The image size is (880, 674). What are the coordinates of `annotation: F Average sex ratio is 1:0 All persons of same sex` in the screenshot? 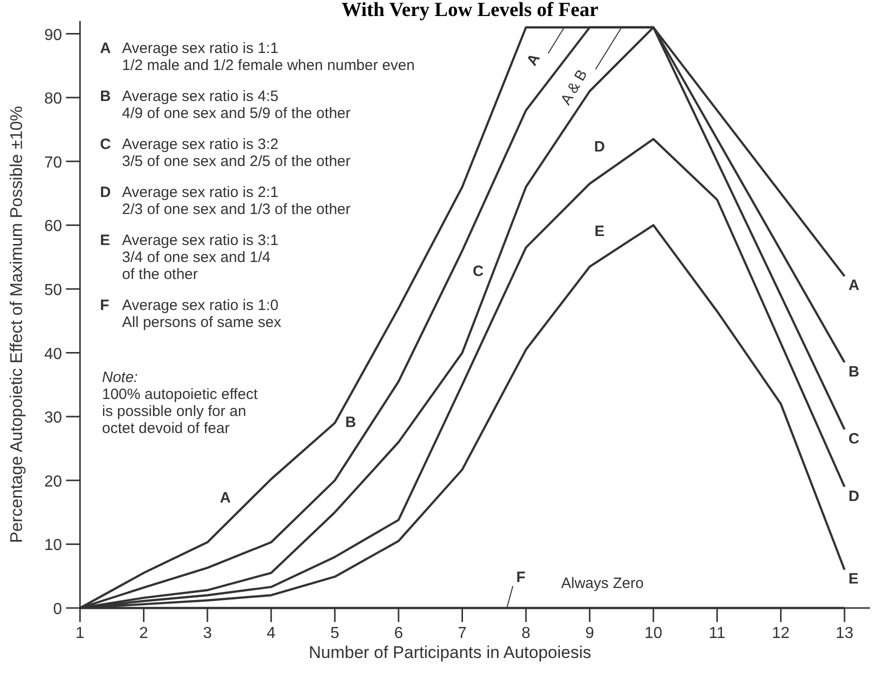 It's located at (191, 314).